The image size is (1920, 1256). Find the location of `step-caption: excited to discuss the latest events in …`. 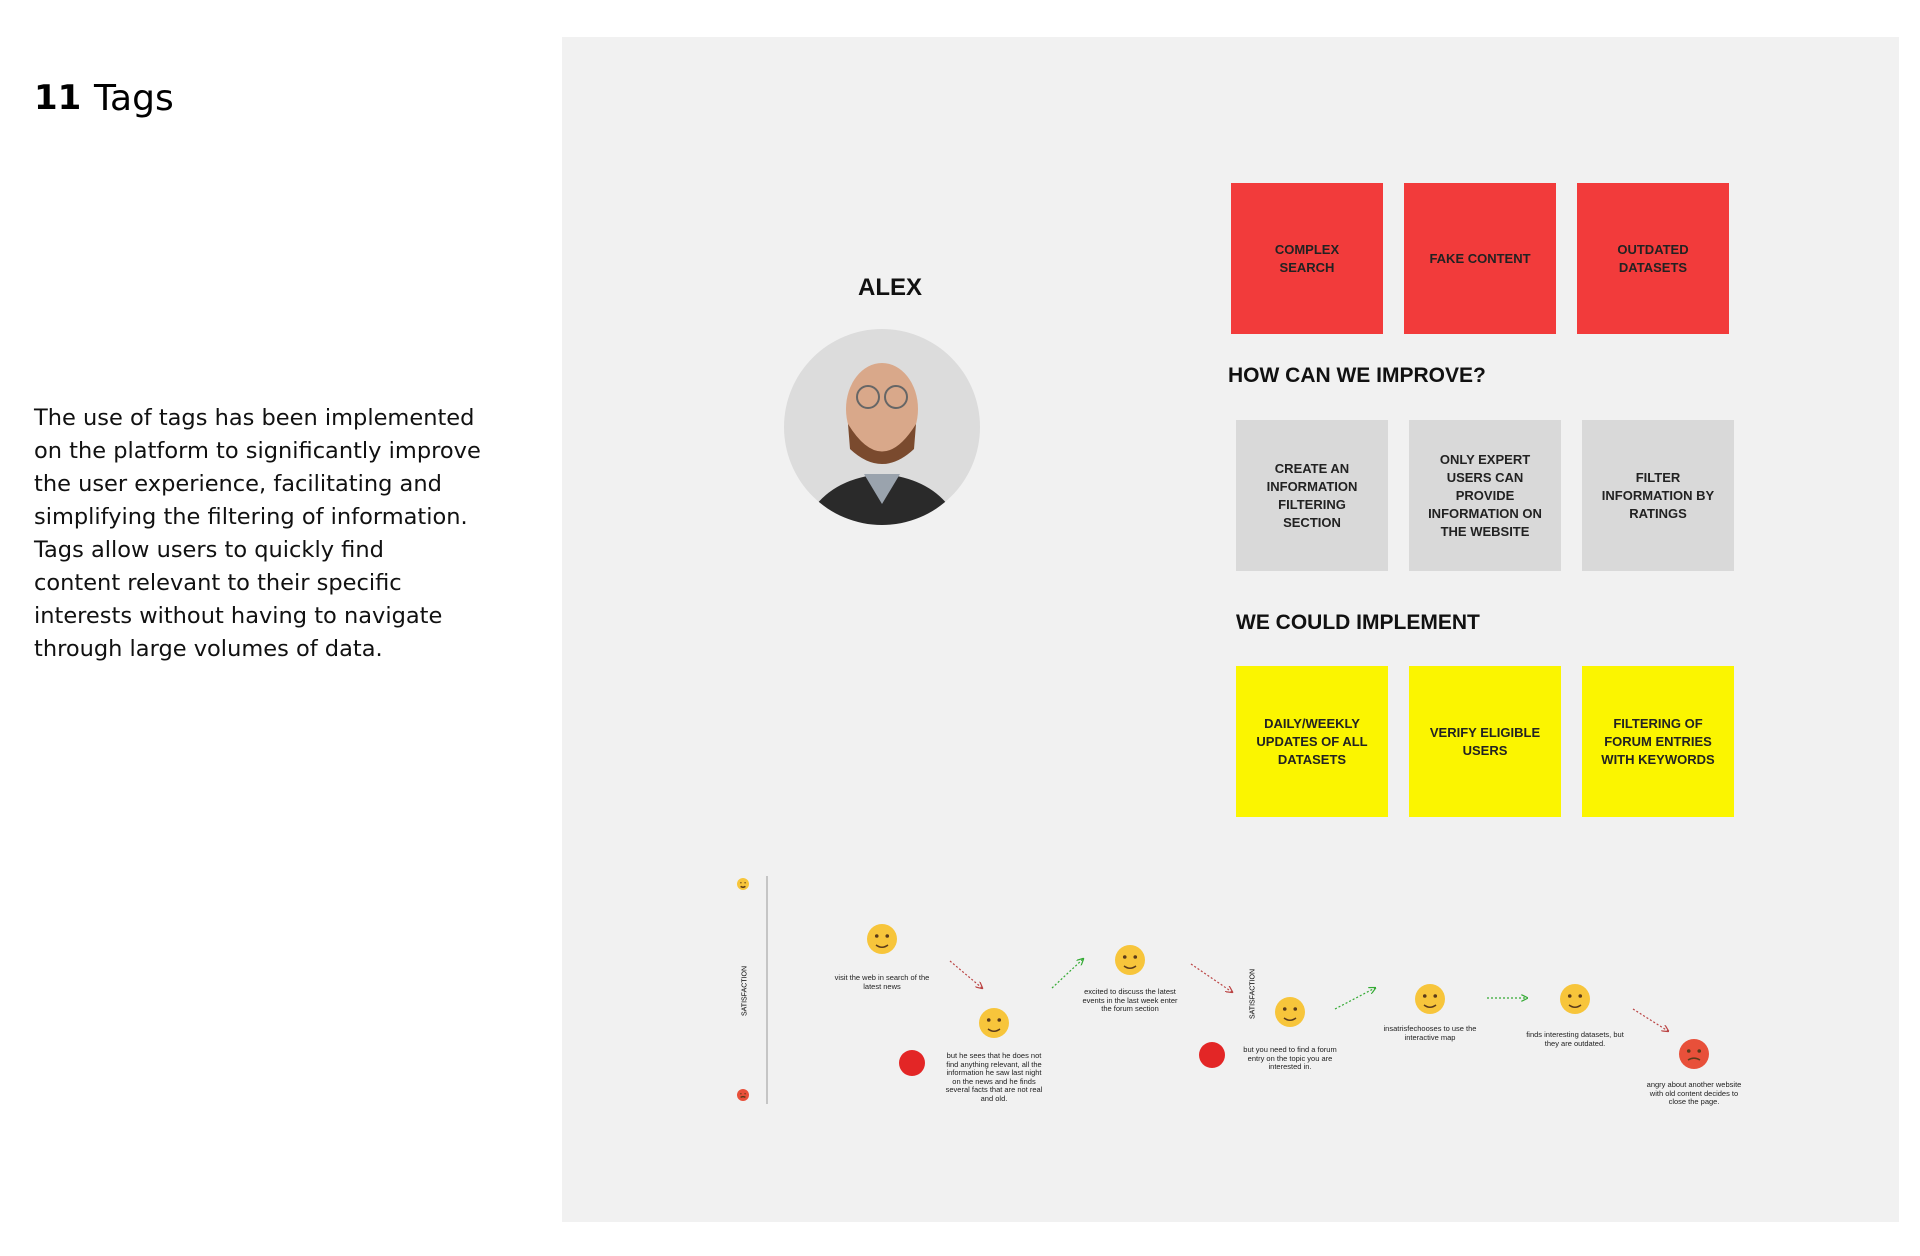

step-caption: excited to discuss the latest events in … is located at coordinates (1130, 1000).